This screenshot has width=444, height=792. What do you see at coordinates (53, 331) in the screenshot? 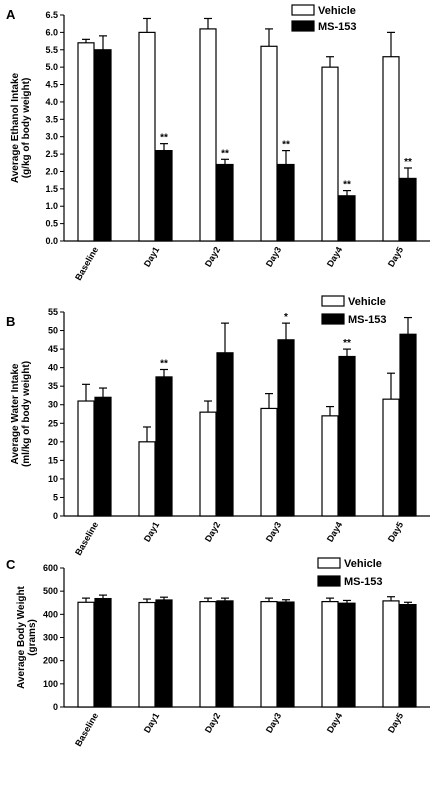
I see `y-tick-label: 50` at bounding box center [53, 331].